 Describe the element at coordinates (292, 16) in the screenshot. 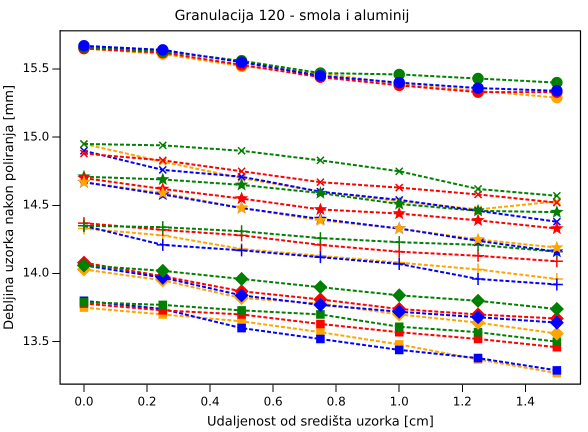

I see `chart-title: Granulacija 120 - smola i aluminij` at that location.